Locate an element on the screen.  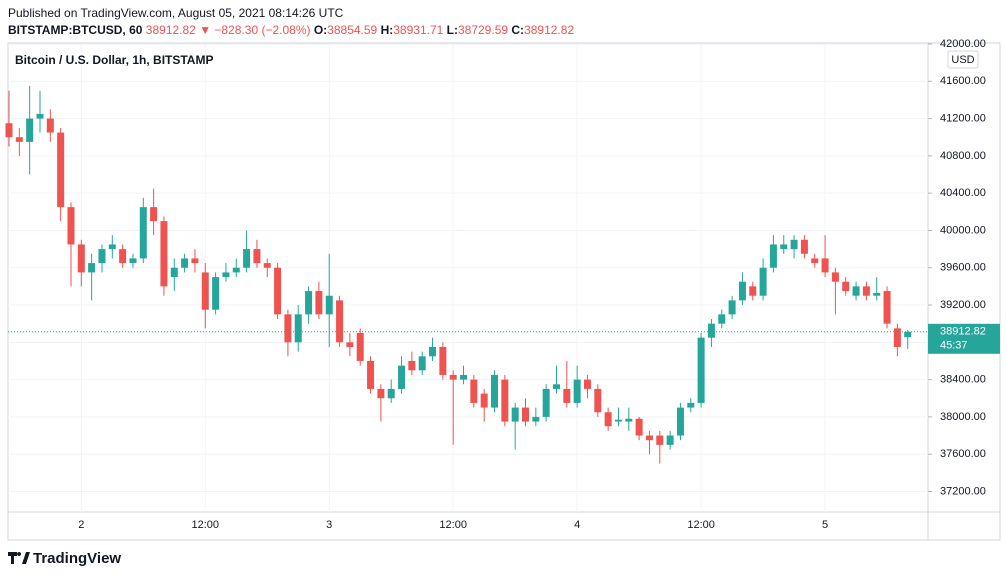
ohlc-value: 38854.59 is located at coordinates (352, 30).